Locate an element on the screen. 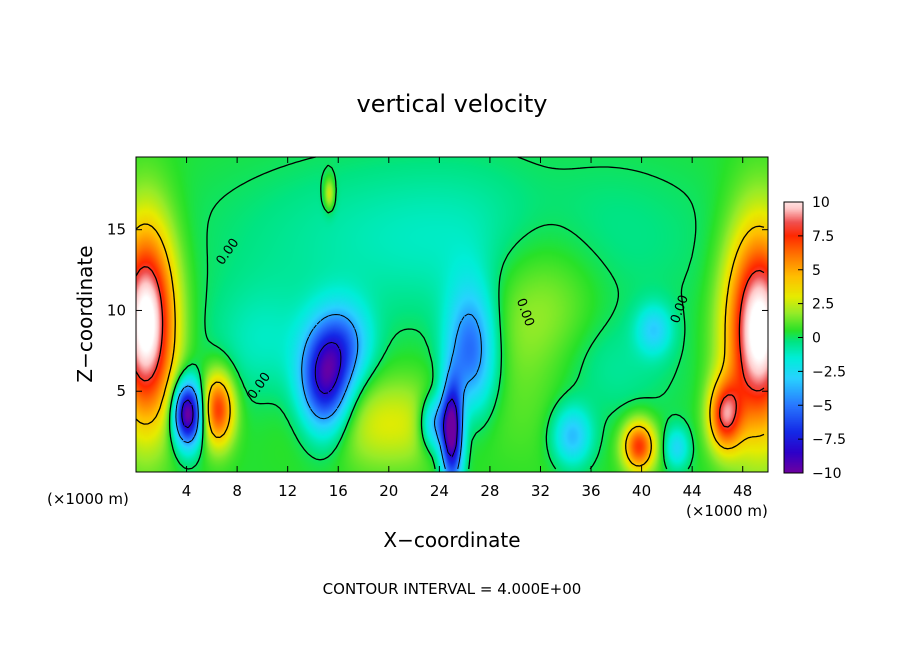  colorbar-tick-label: −5 is located at coordinates (822, 406).